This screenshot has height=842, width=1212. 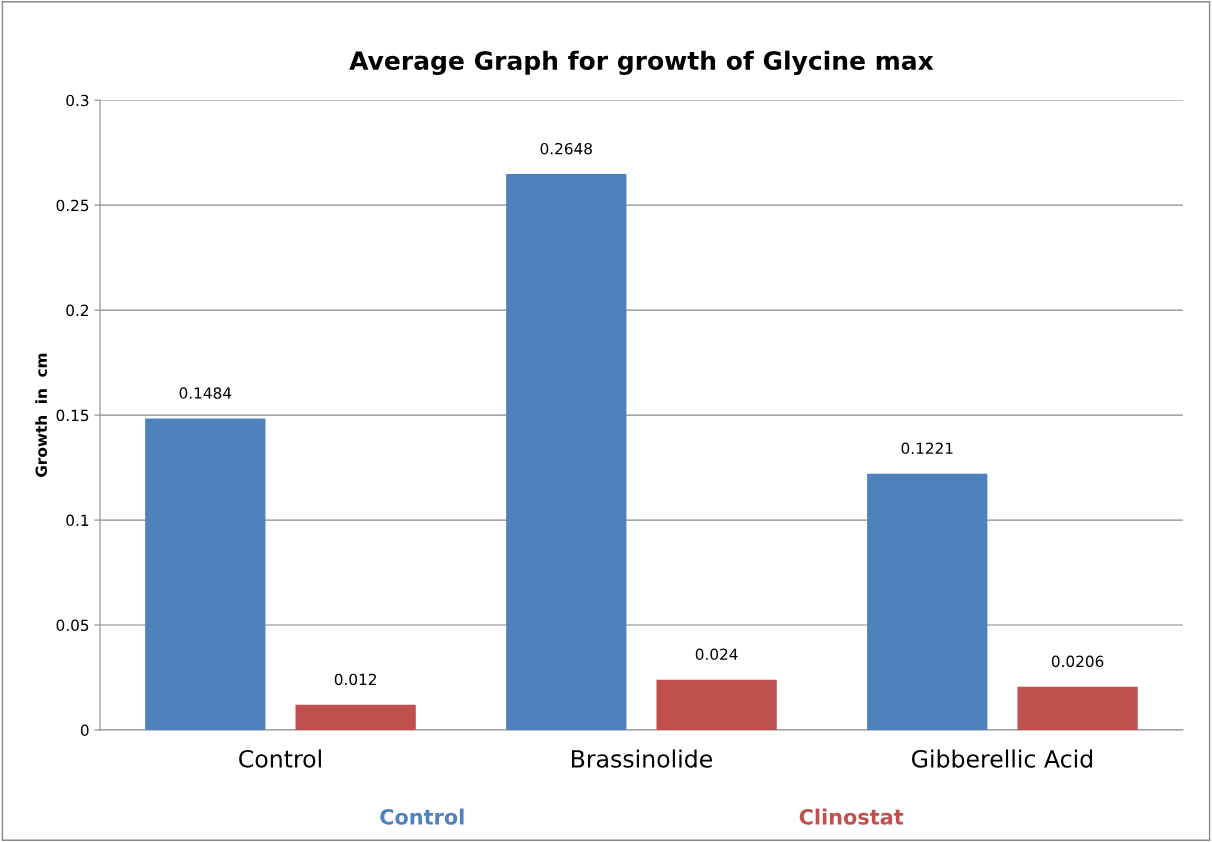 What do you see at coordinates (422, 816) in the screenshot?
I see `text: Control` at bounding box center [422, 816].